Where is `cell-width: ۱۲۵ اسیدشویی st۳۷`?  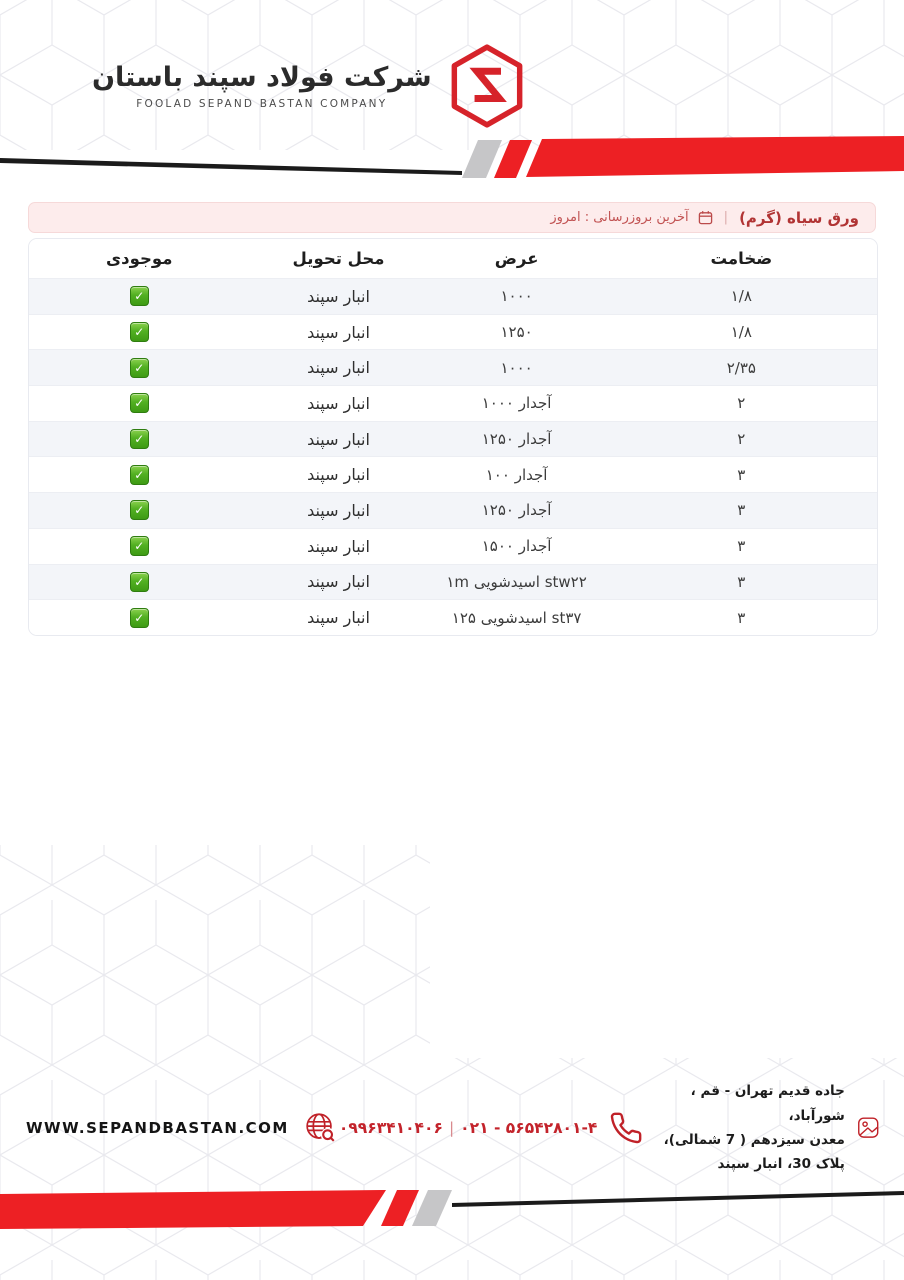 cell-width: ۱۲۵ اسیدشویی st۳۷ is located at coordinates (516, 617).